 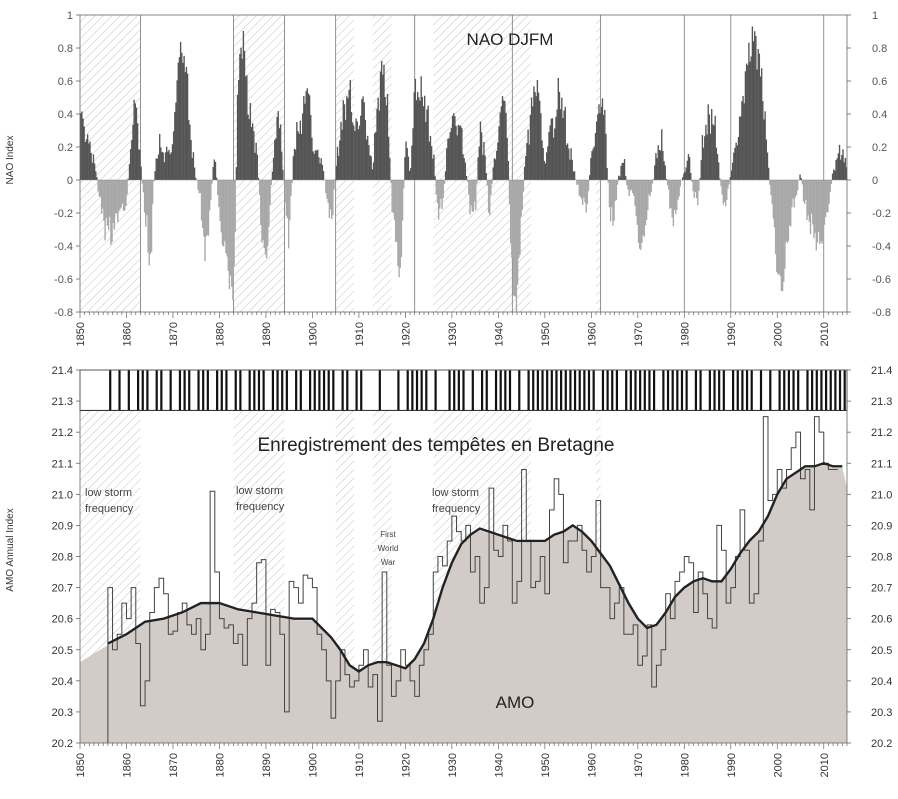 What do you see at coordinates (62, 744) in the screenshot?
I see `amo-y-tick-label: 20.2` at bounding box center [62, 744].